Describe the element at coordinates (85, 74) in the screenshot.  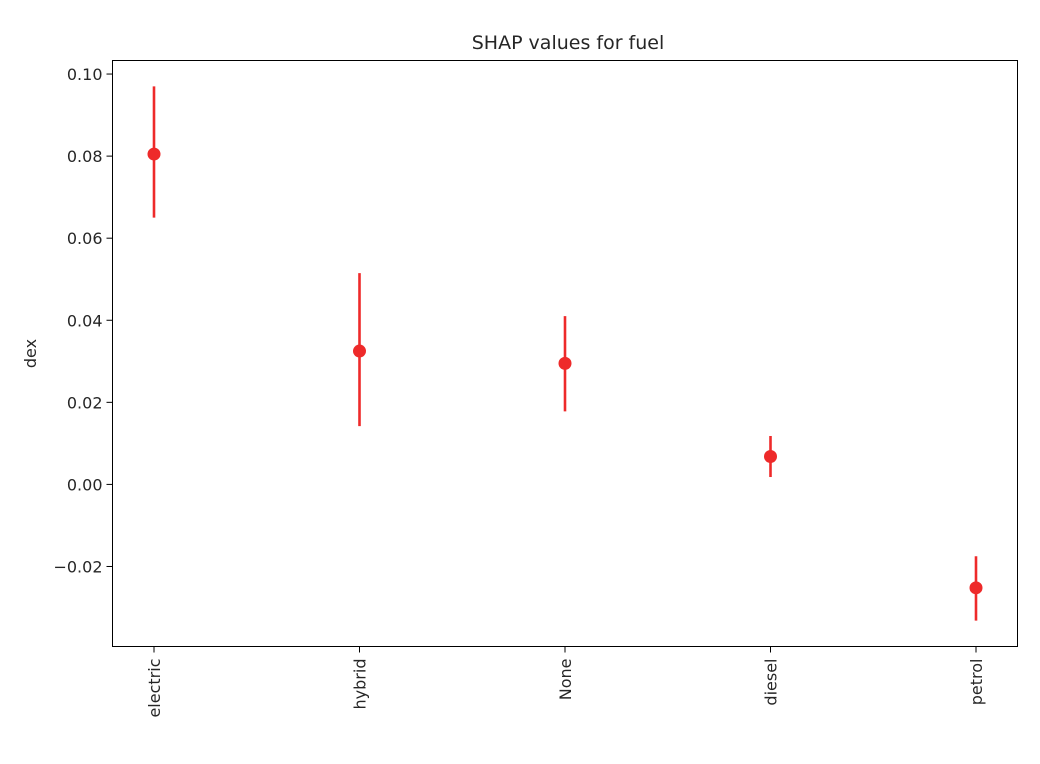
I see `y-tick-label: 0.10` at that location.